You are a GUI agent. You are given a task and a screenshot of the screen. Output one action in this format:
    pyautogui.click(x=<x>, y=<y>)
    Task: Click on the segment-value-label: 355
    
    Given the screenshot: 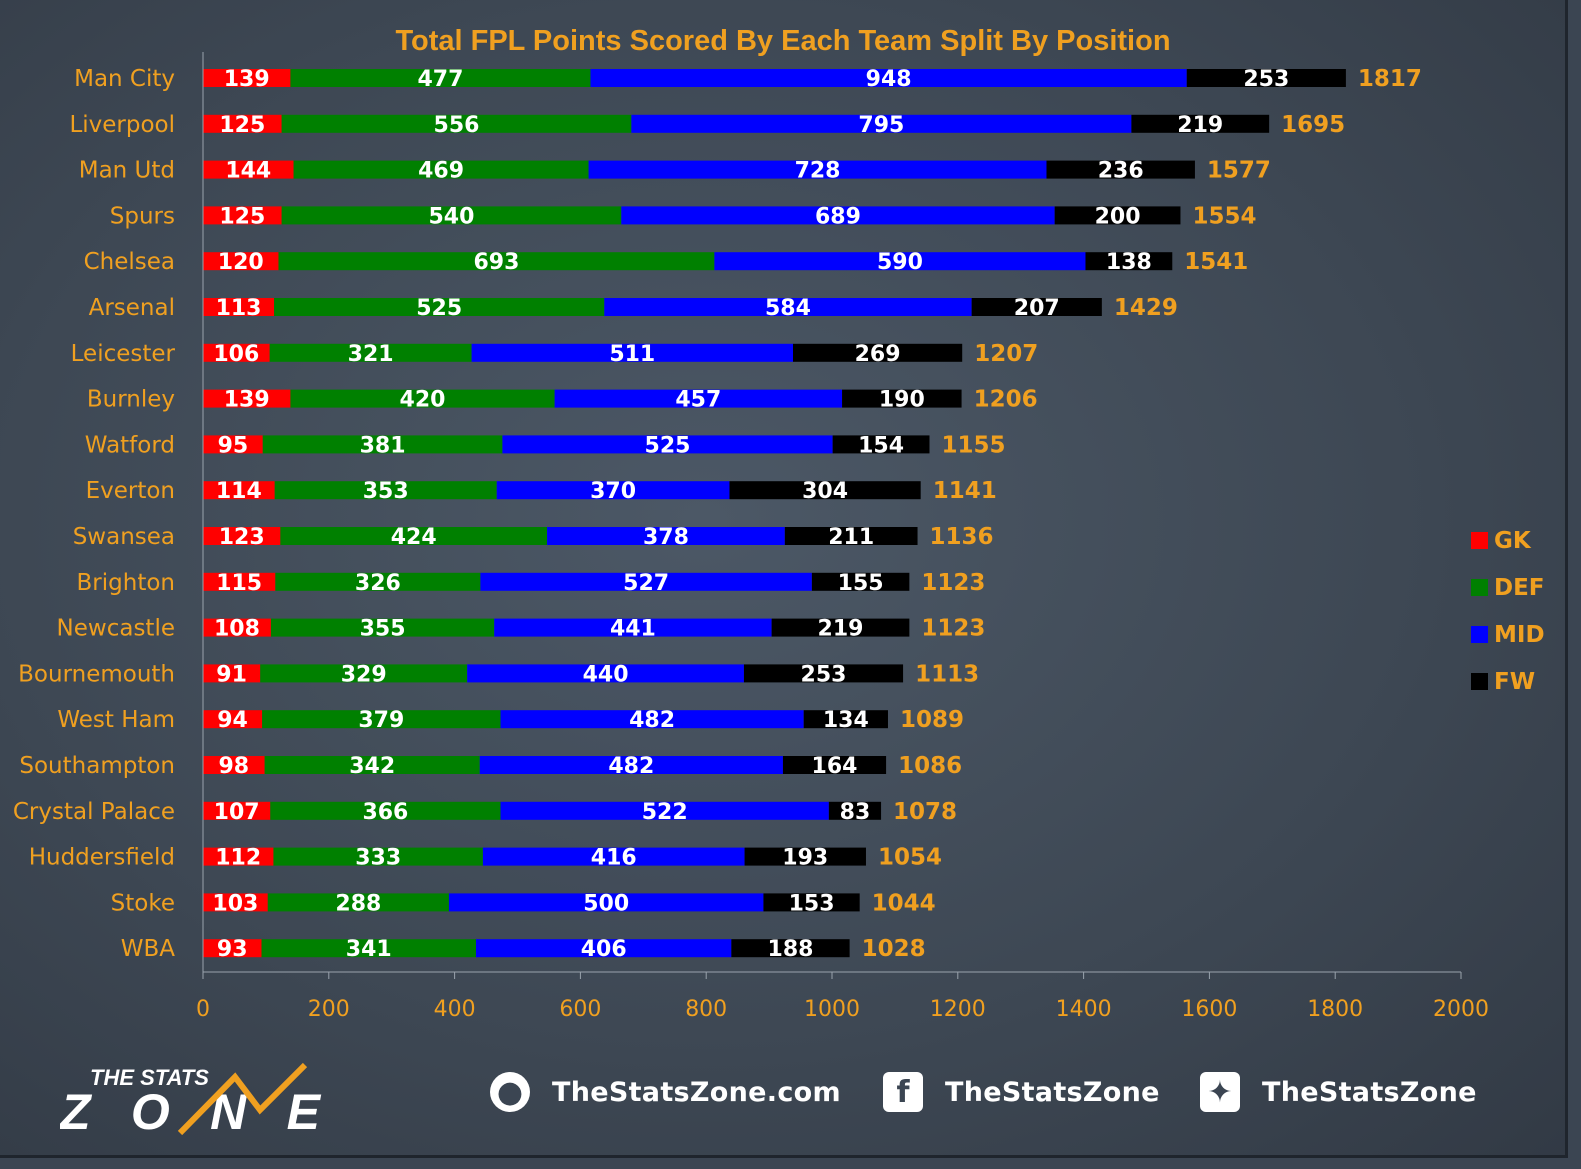 What is the action you would take?
    pyautogui.click(x=383, y=629)
    